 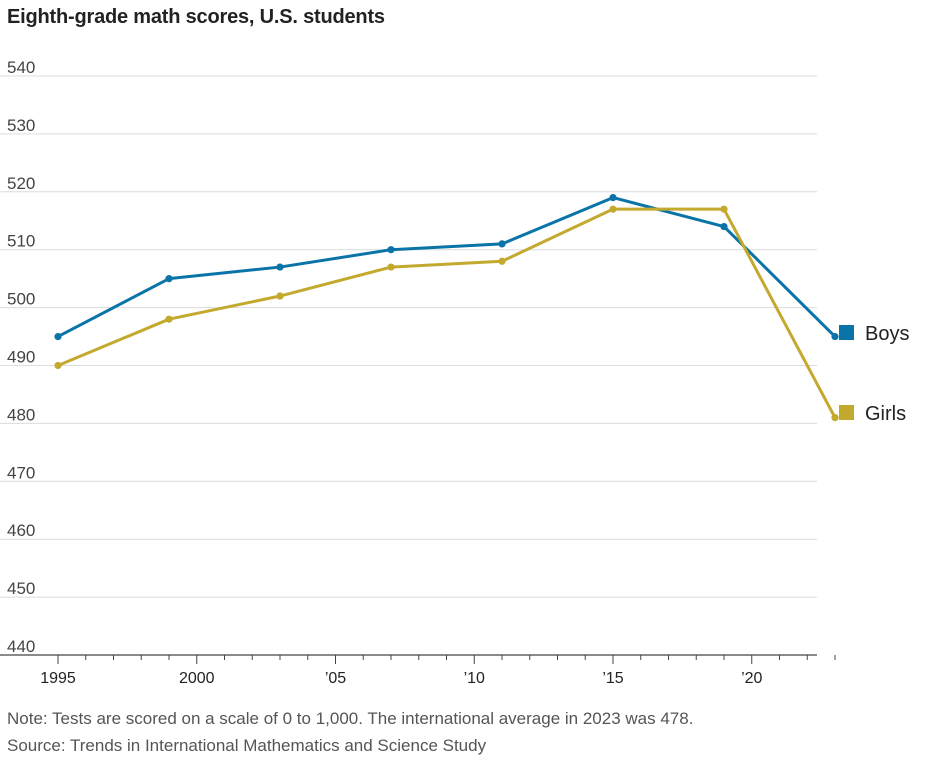 I want to click on data-point-boys-2003, so click(x=280, y=267).